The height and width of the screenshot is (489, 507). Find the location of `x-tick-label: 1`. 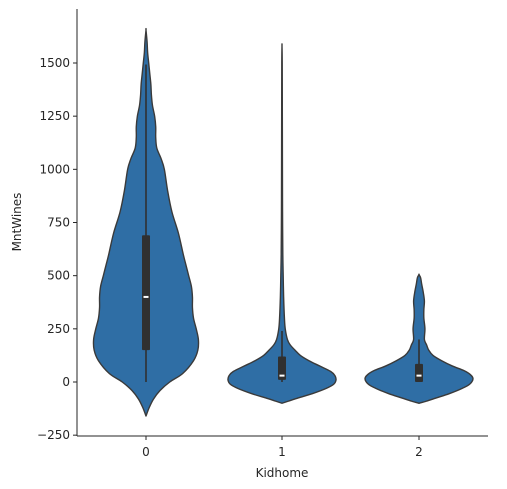

x-tick-label: 1 is located at coordinates (282, 452).